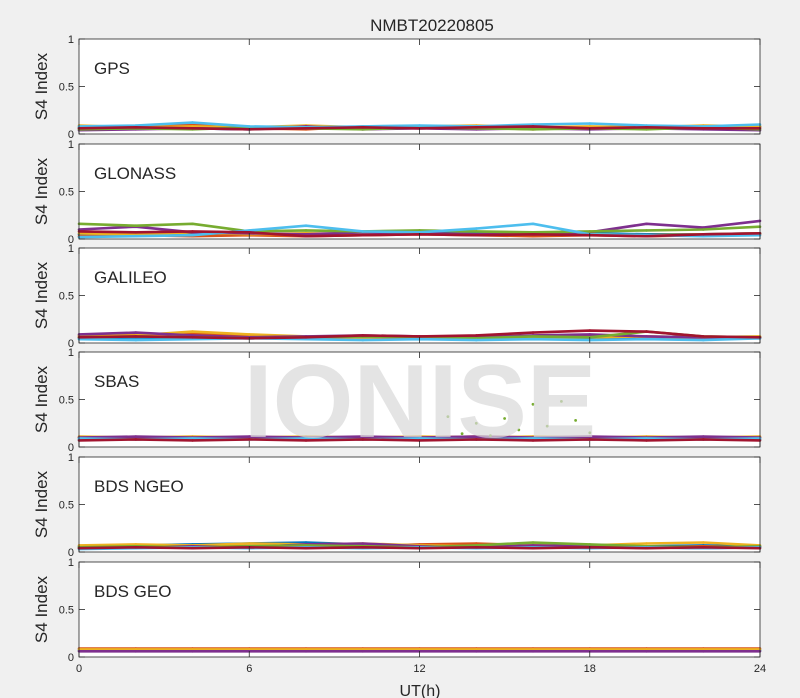 Image resolution: width=800 pixels, height=698 pixels. Describe the element at coordinates (397, 87) in the screenshot. I see `panel-gps: 0 0.5 1 S4 Index GPS` at that location.